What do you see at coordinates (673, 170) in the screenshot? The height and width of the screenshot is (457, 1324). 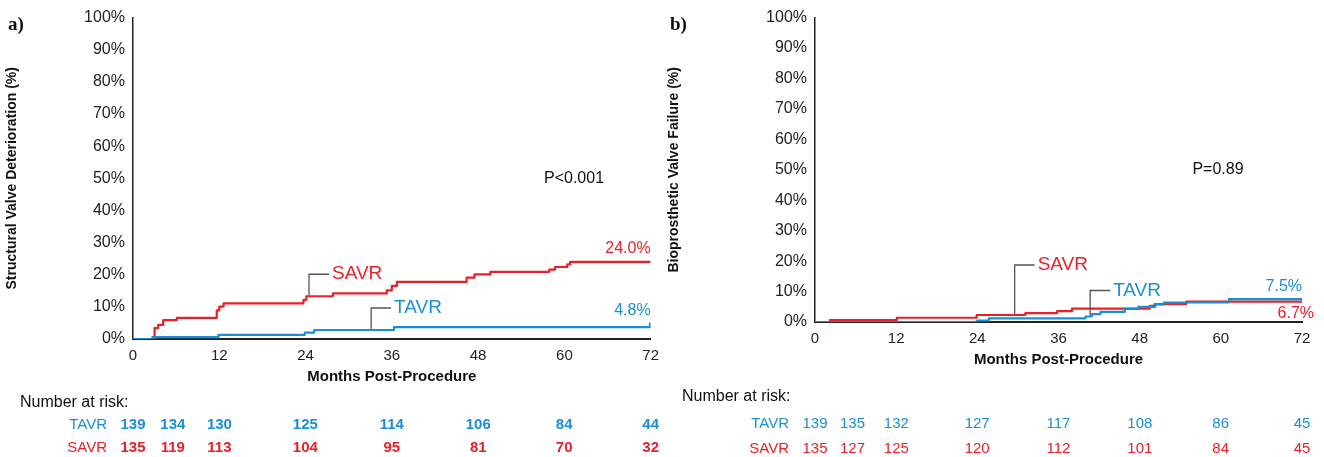 I see `y-axis-title: Bioprosthetic Valve Failure (%)` at bounding box center [673, 170].